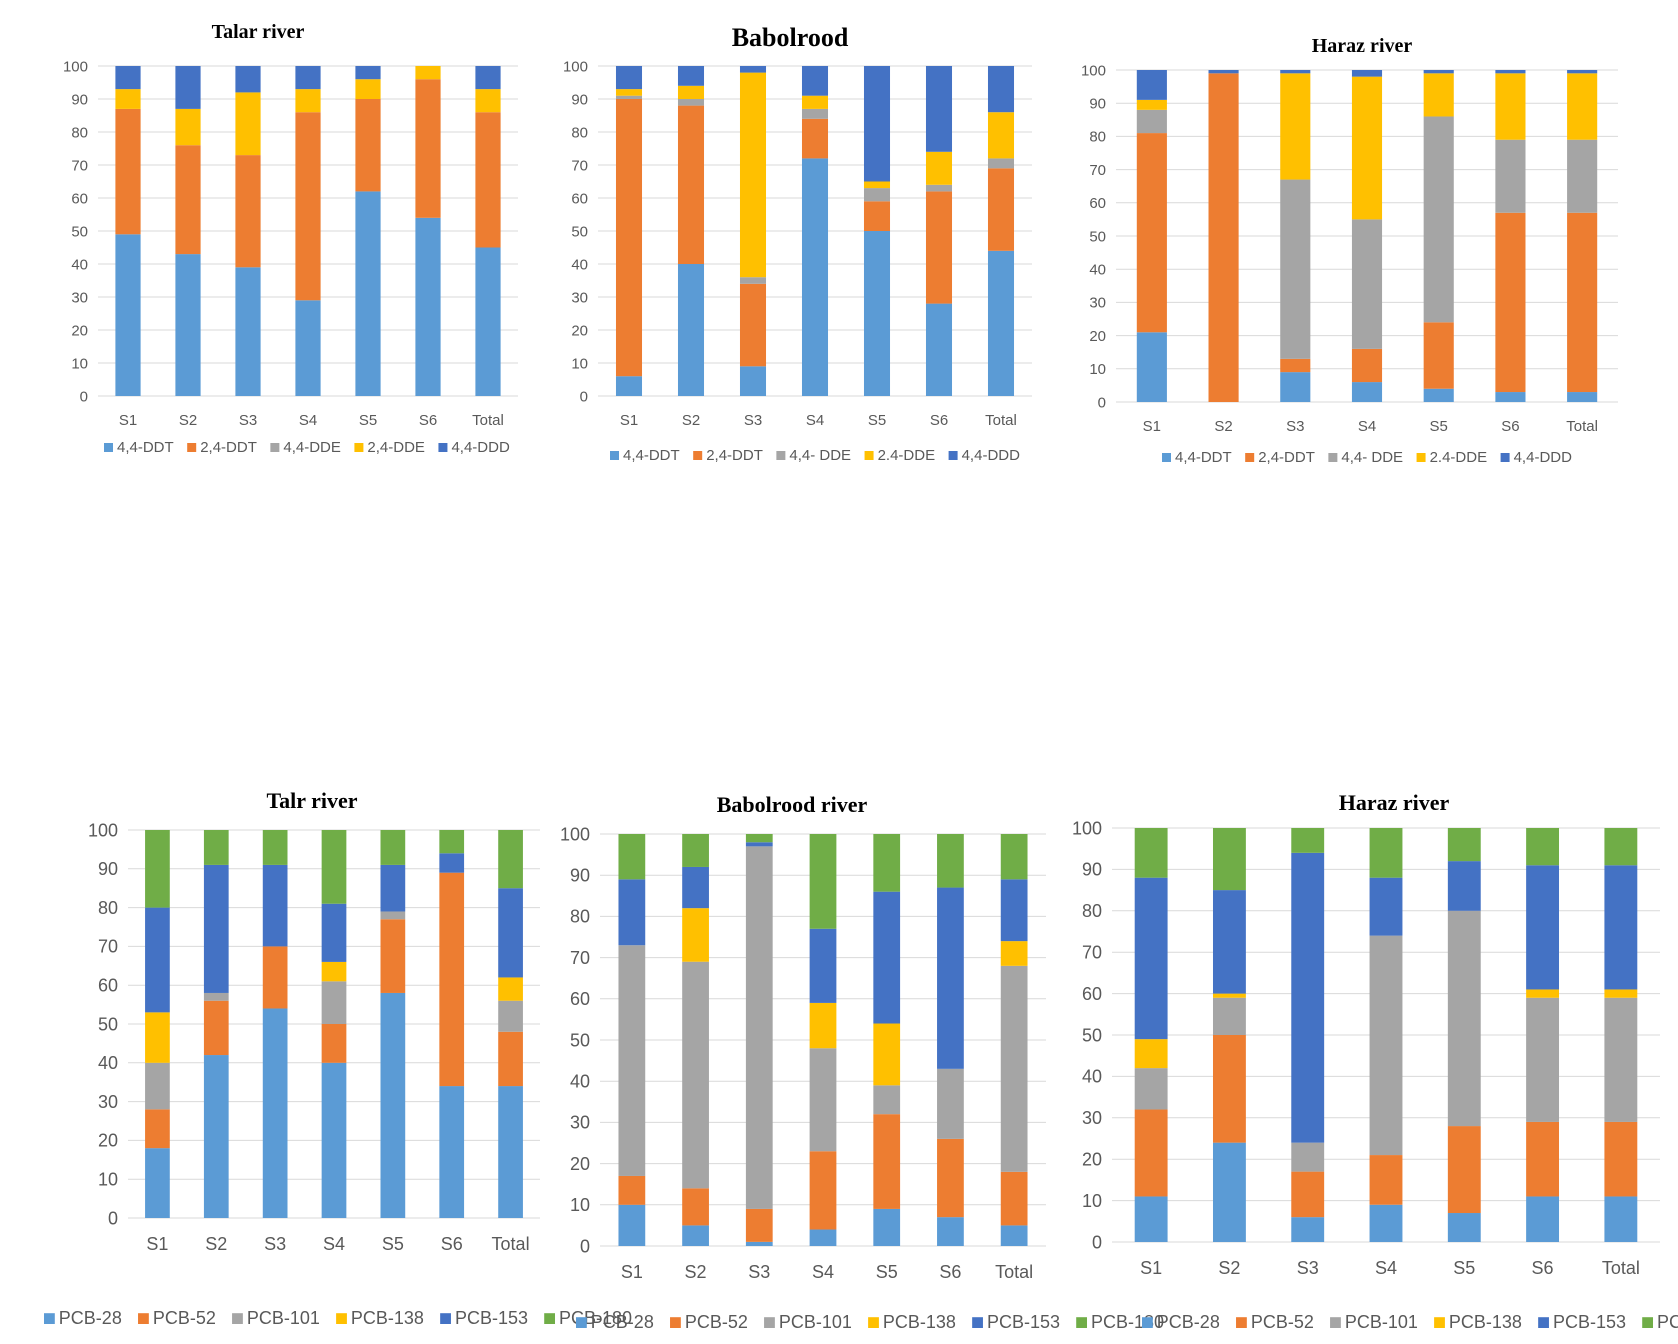  What do you see at coordinates (380, 1318) in the screenshot?
I see `legend-item: PCB-138` at bounding box center [380, 1318].